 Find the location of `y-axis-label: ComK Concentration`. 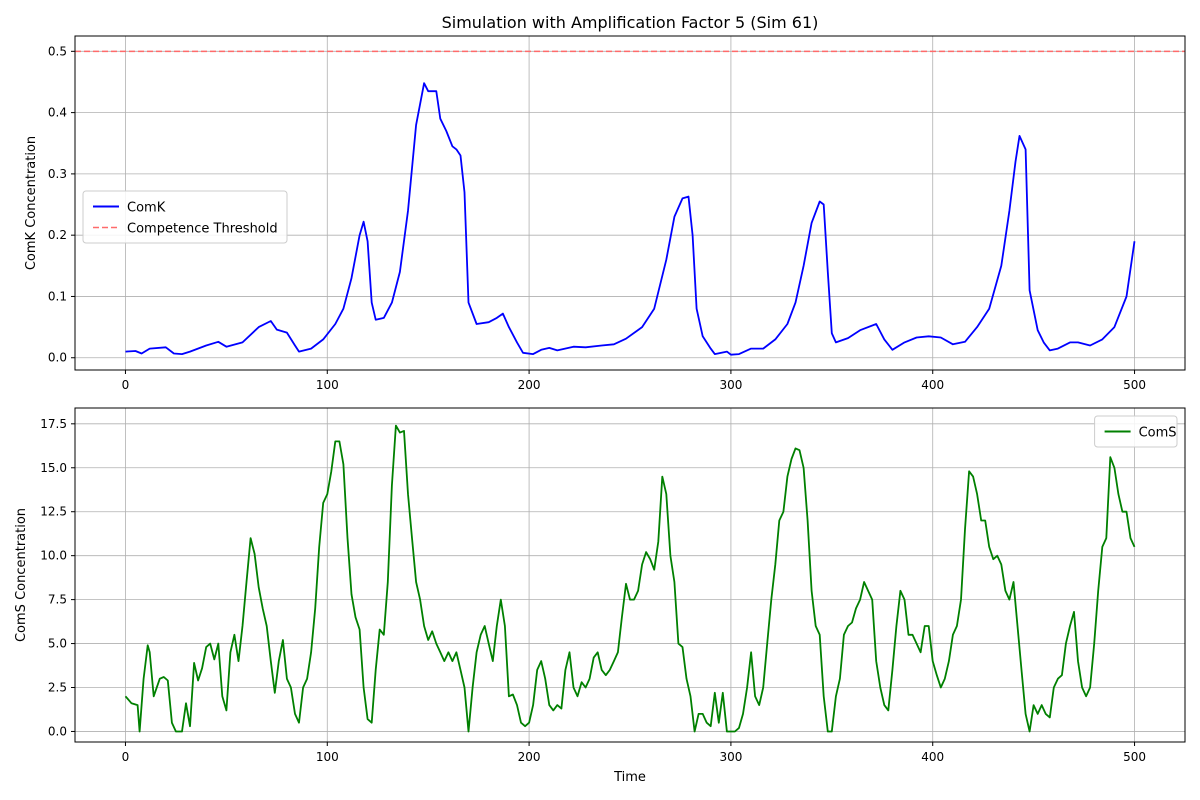

y-axis-label: ComK Concentration is located at coordinates (31, 203).